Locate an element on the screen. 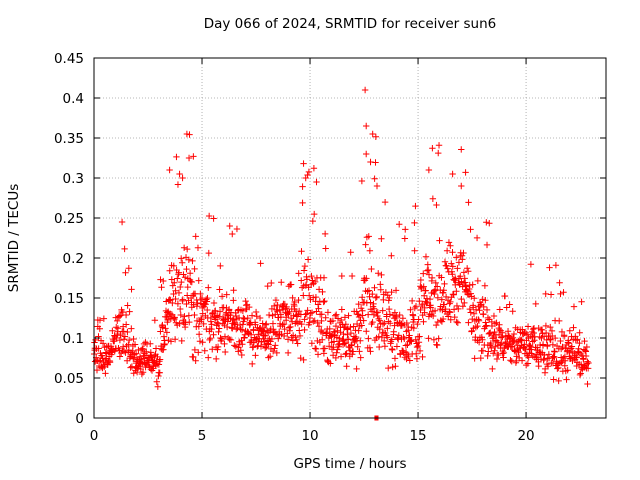 The image size is (640, 480). y-tick-label: 0.15 is located at coordinates (69, 299).